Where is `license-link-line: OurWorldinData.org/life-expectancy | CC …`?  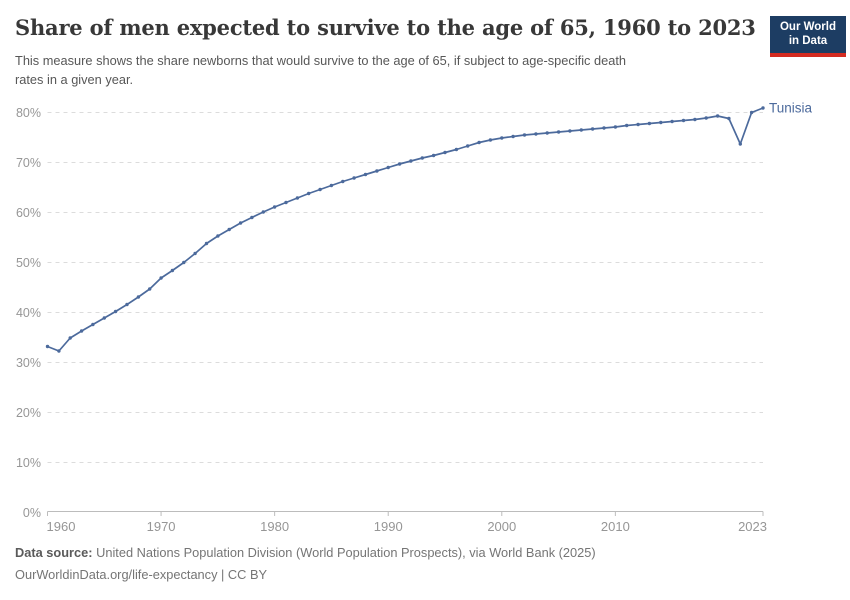
license-link-line: OurWorldinData.org/life-expectancy | CC … is located at coordinates (141, 574).